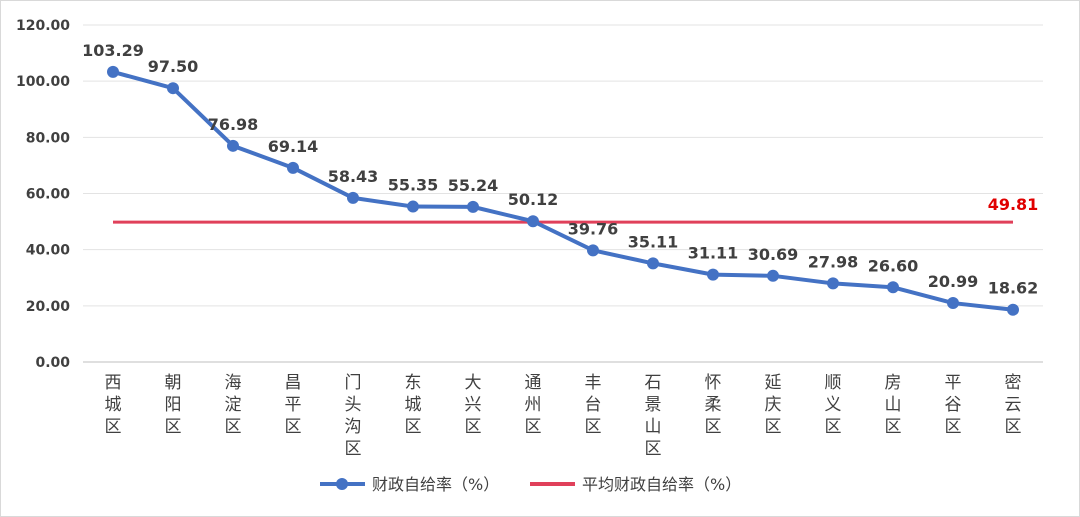 This screenshot has width=1080, height=517. I want to click on data-label: 27.98, so click(833, 261).